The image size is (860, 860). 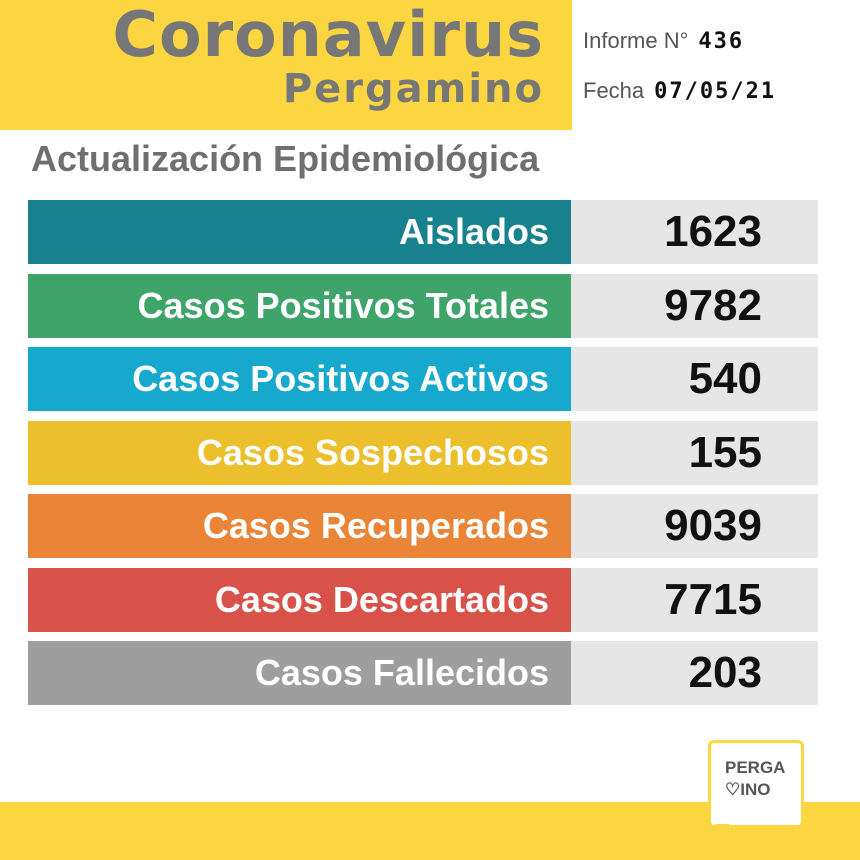 I want to click on report-date-value: 07/05/21, so click(x=715, y=91).